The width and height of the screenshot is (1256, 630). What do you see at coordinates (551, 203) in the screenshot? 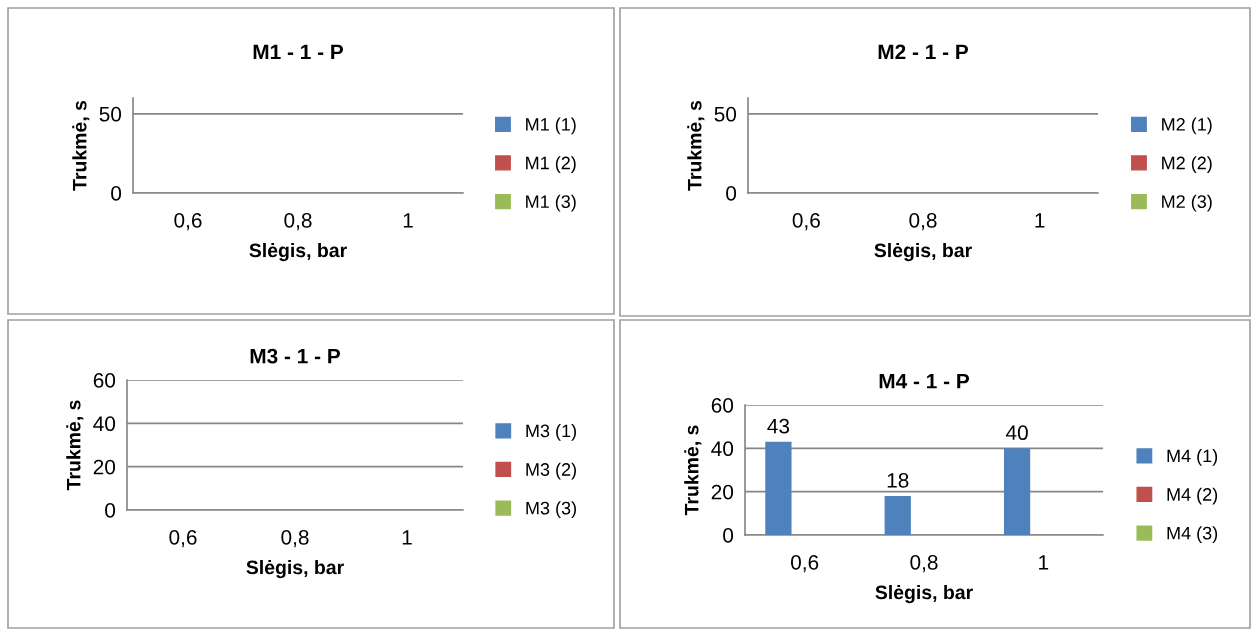
I see `legend-label: M1 (3)` at bounding box center [551, 203].